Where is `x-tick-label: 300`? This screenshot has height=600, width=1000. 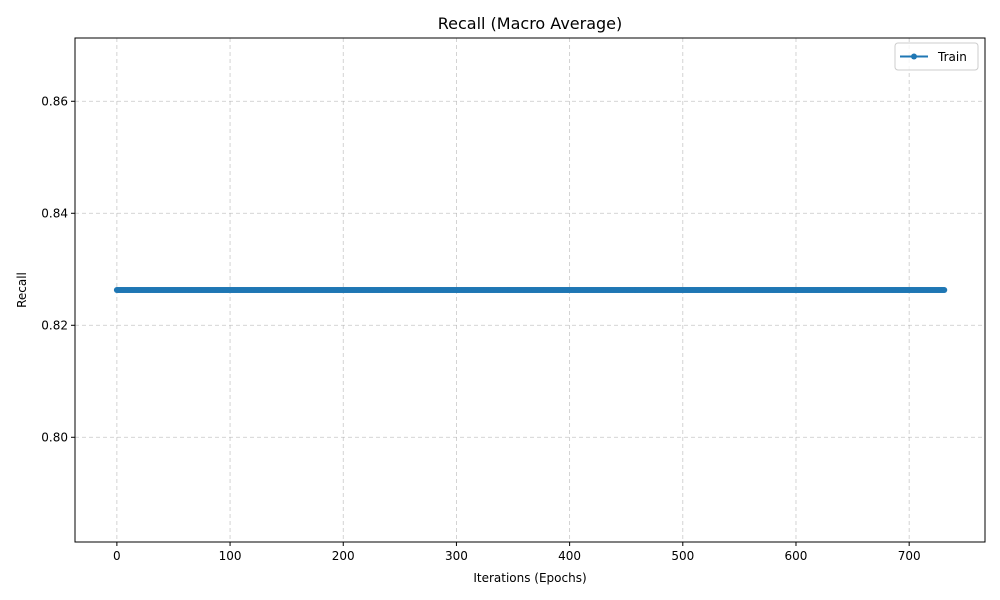 x-tick-label: 300 is located at coordinates (456, 556).